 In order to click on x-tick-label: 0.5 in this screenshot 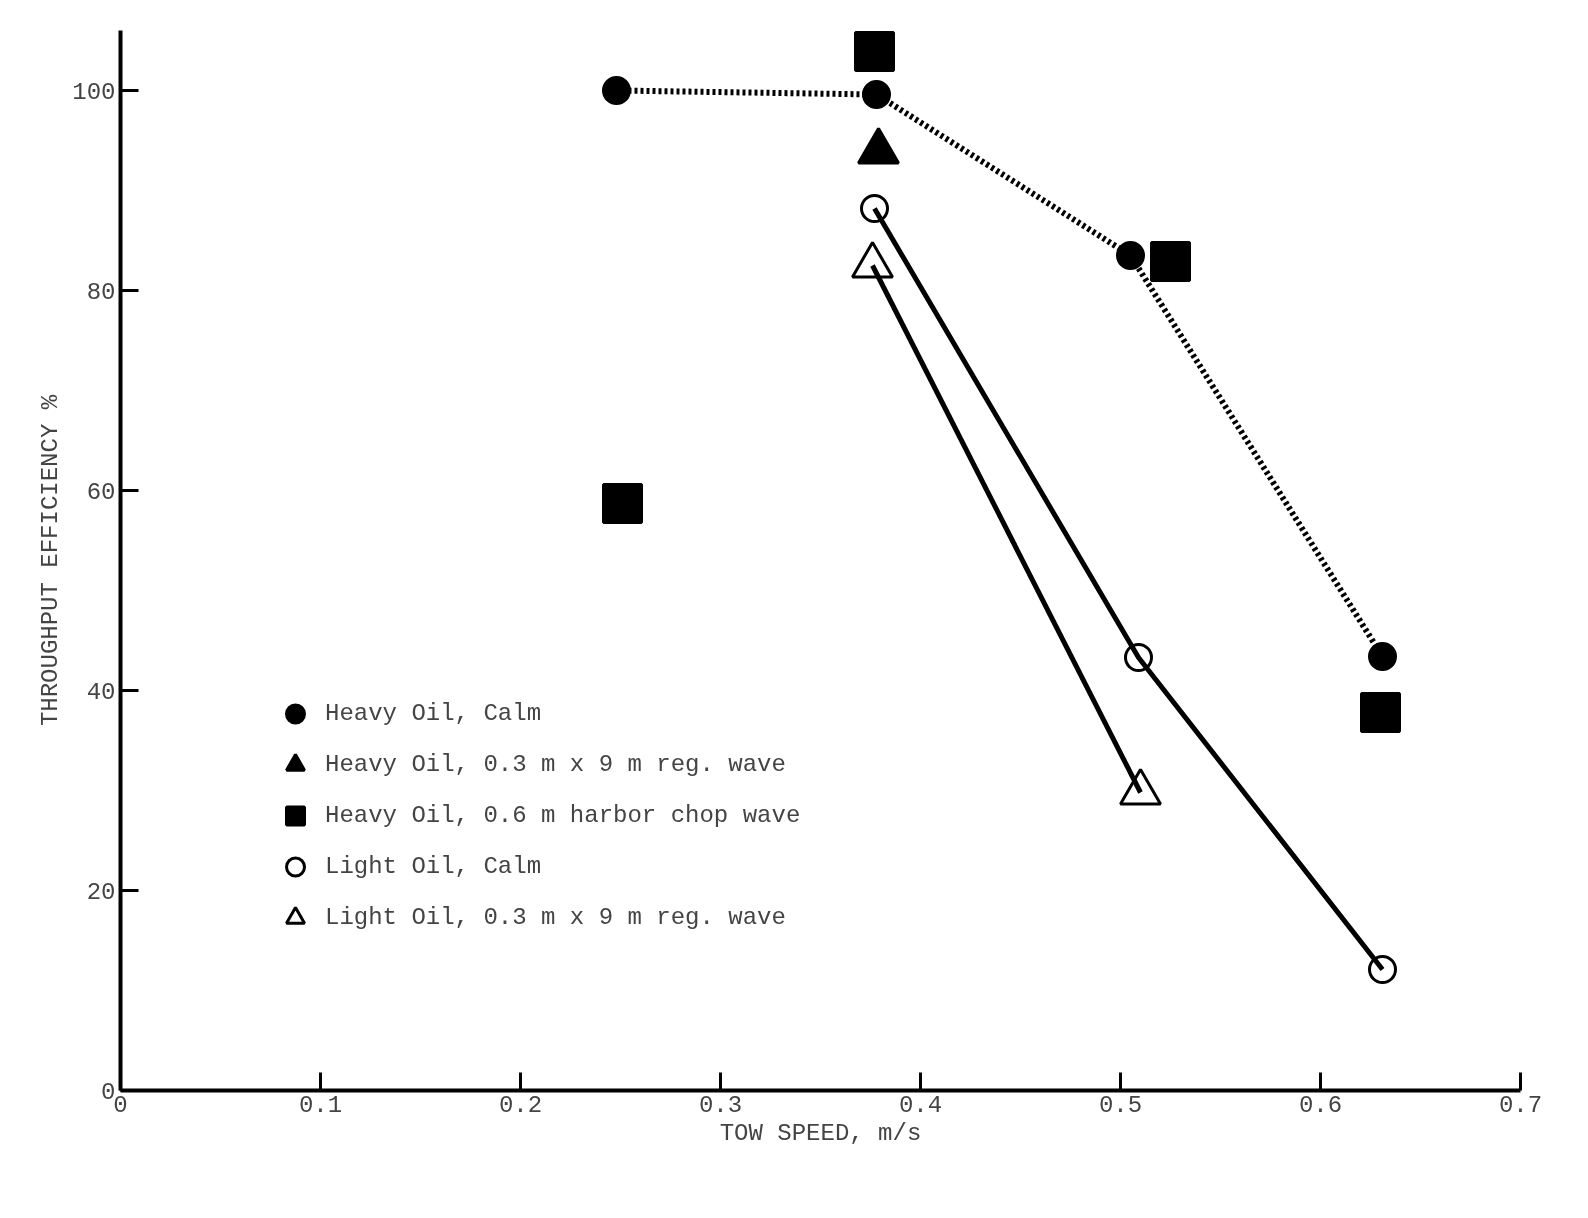, I will do `click(1120, 1105)`.